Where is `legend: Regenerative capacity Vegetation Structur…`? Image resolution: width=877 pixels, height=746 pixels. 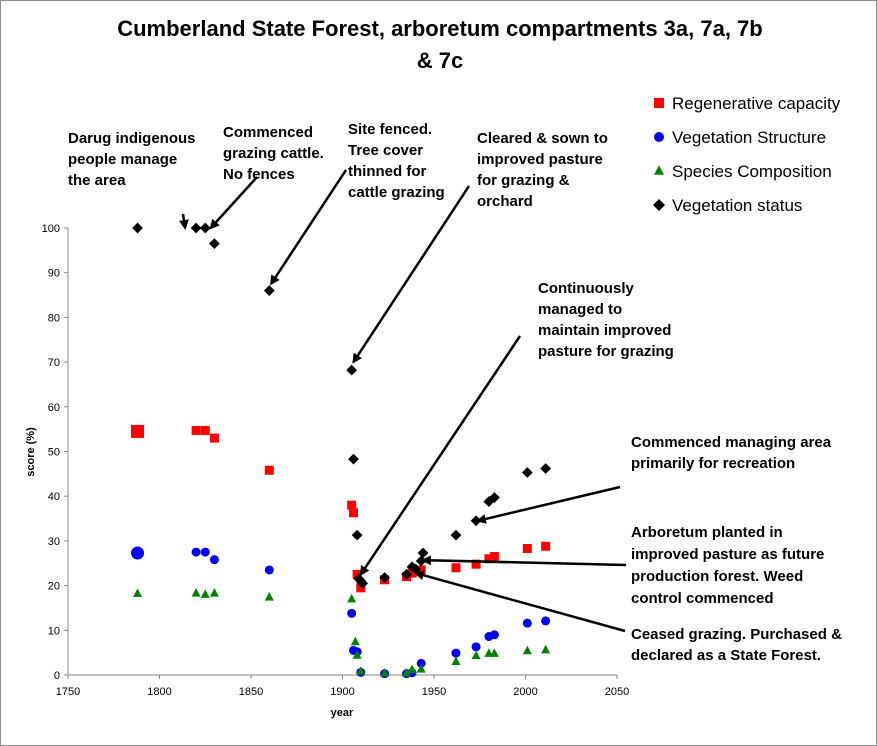 legend: Regenerative capacity Vegetation Structur… is located at coordinates (747, 154).